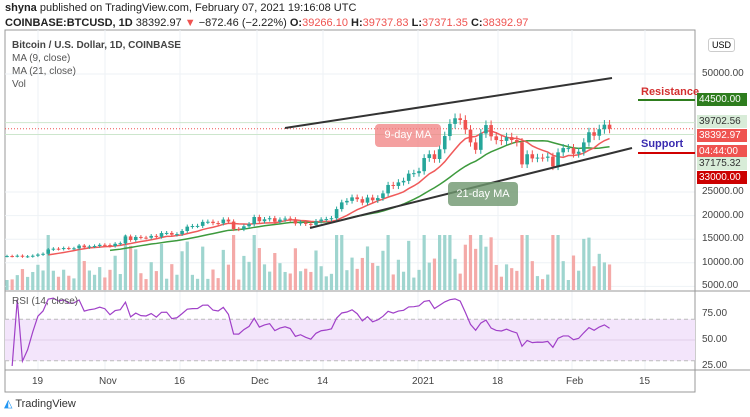 The height and width of the screenshot is (417, 750). I want to click on legend-ma21: MA (21, close), so click(44, 71).